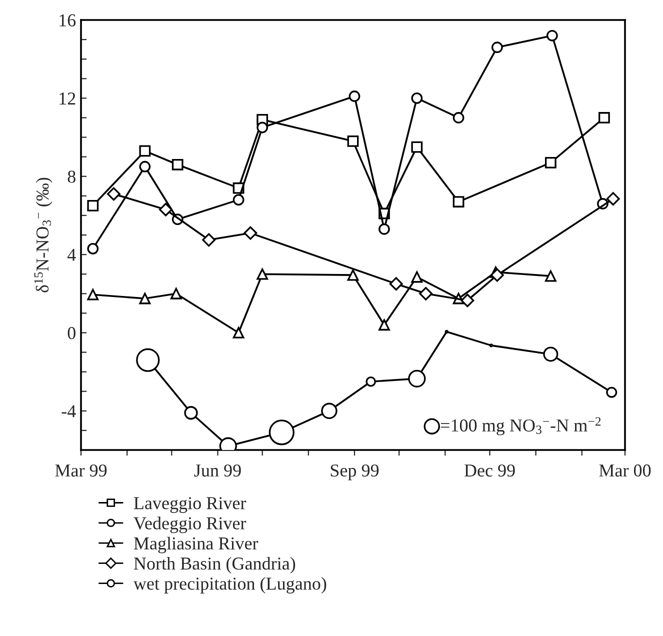 The image size is (663, 636). Describe the element at coordinates (71, 254) in the screenshot. I see `y-tick-label: 4` at that location.